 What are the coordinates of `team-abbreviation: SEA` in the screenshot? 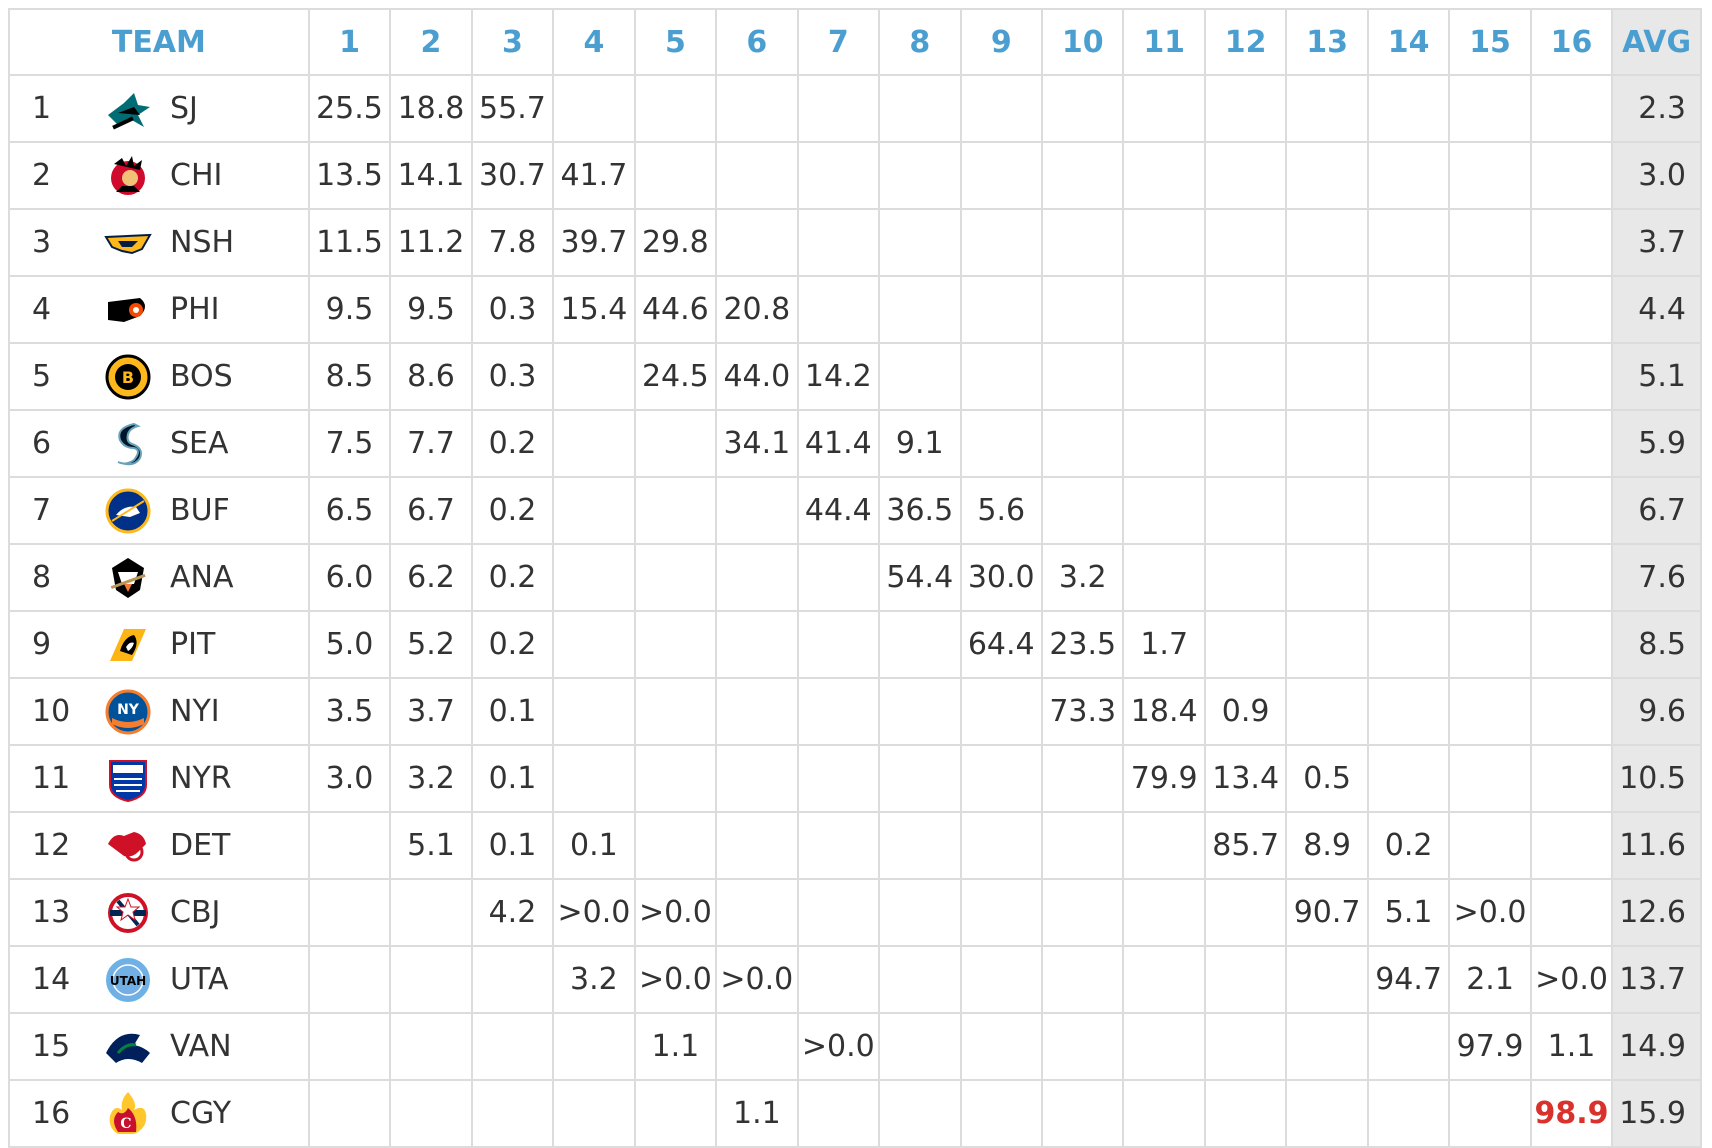 It's located at (199, 443).